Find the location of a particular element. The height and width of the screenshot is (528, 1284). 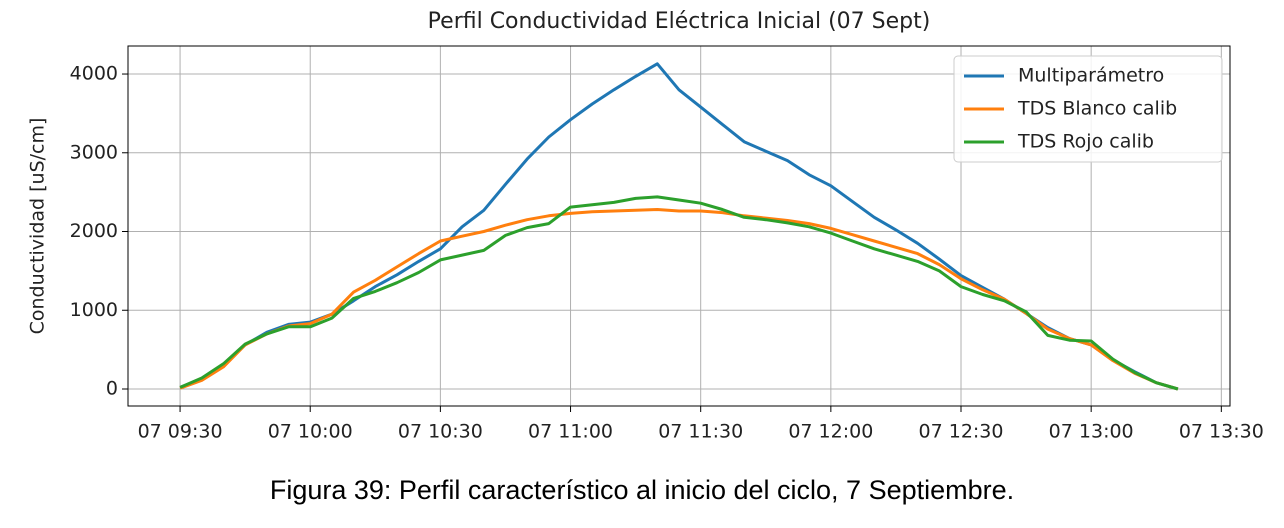

legend-label: Multiparámetro is located at coordinates (1091, 76).